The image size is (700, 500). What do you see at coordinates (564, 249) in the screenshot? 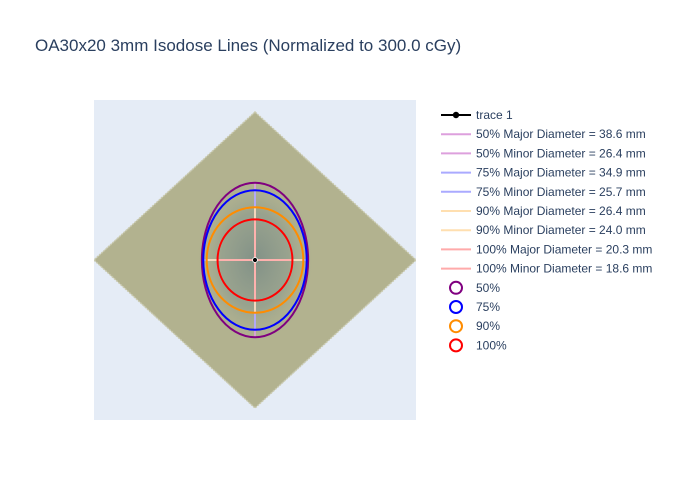
I see `legend-label: 100% Major Diameter = 20.3 mm` at bounding box center [564, 249].